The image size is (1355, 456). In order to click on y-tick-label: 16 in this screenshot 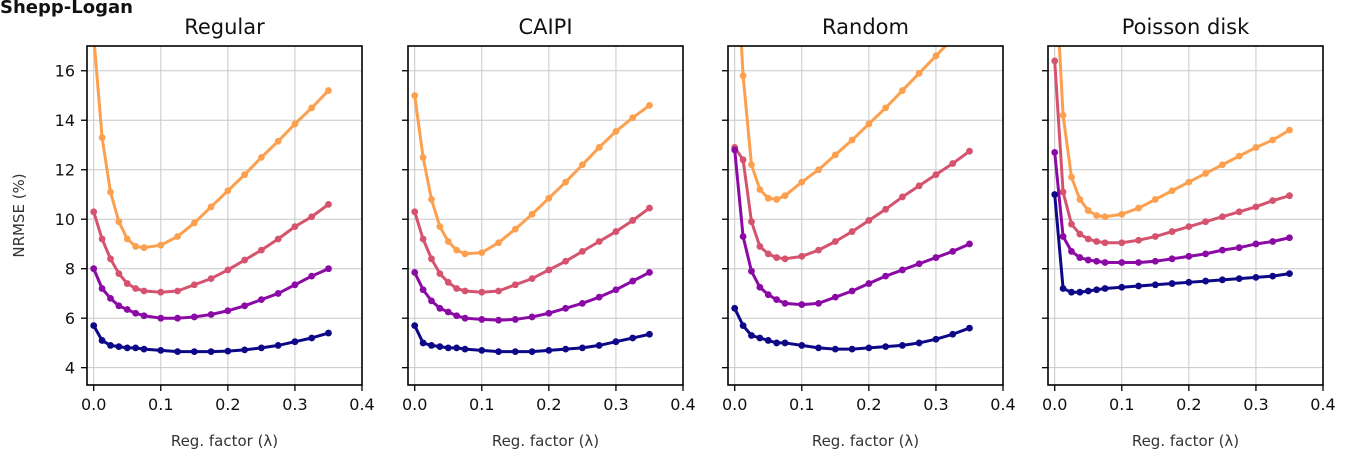, I will do `click(65, 71)`.